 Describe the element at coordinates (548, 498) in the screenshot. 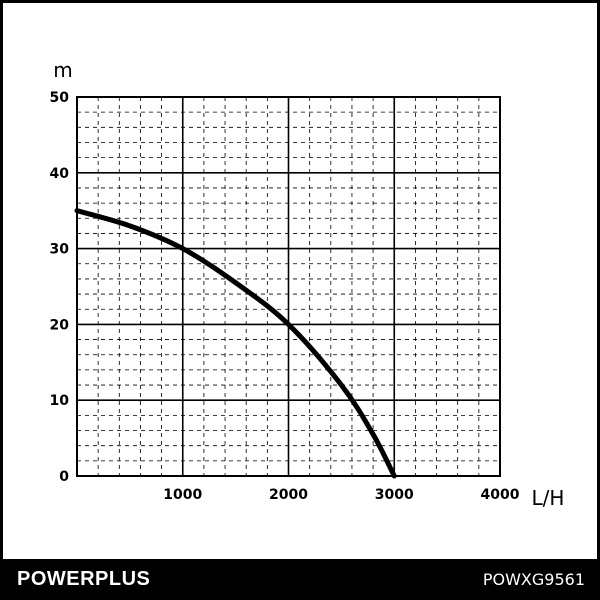

I see `x-axis-unit-label: L/H` at that location.